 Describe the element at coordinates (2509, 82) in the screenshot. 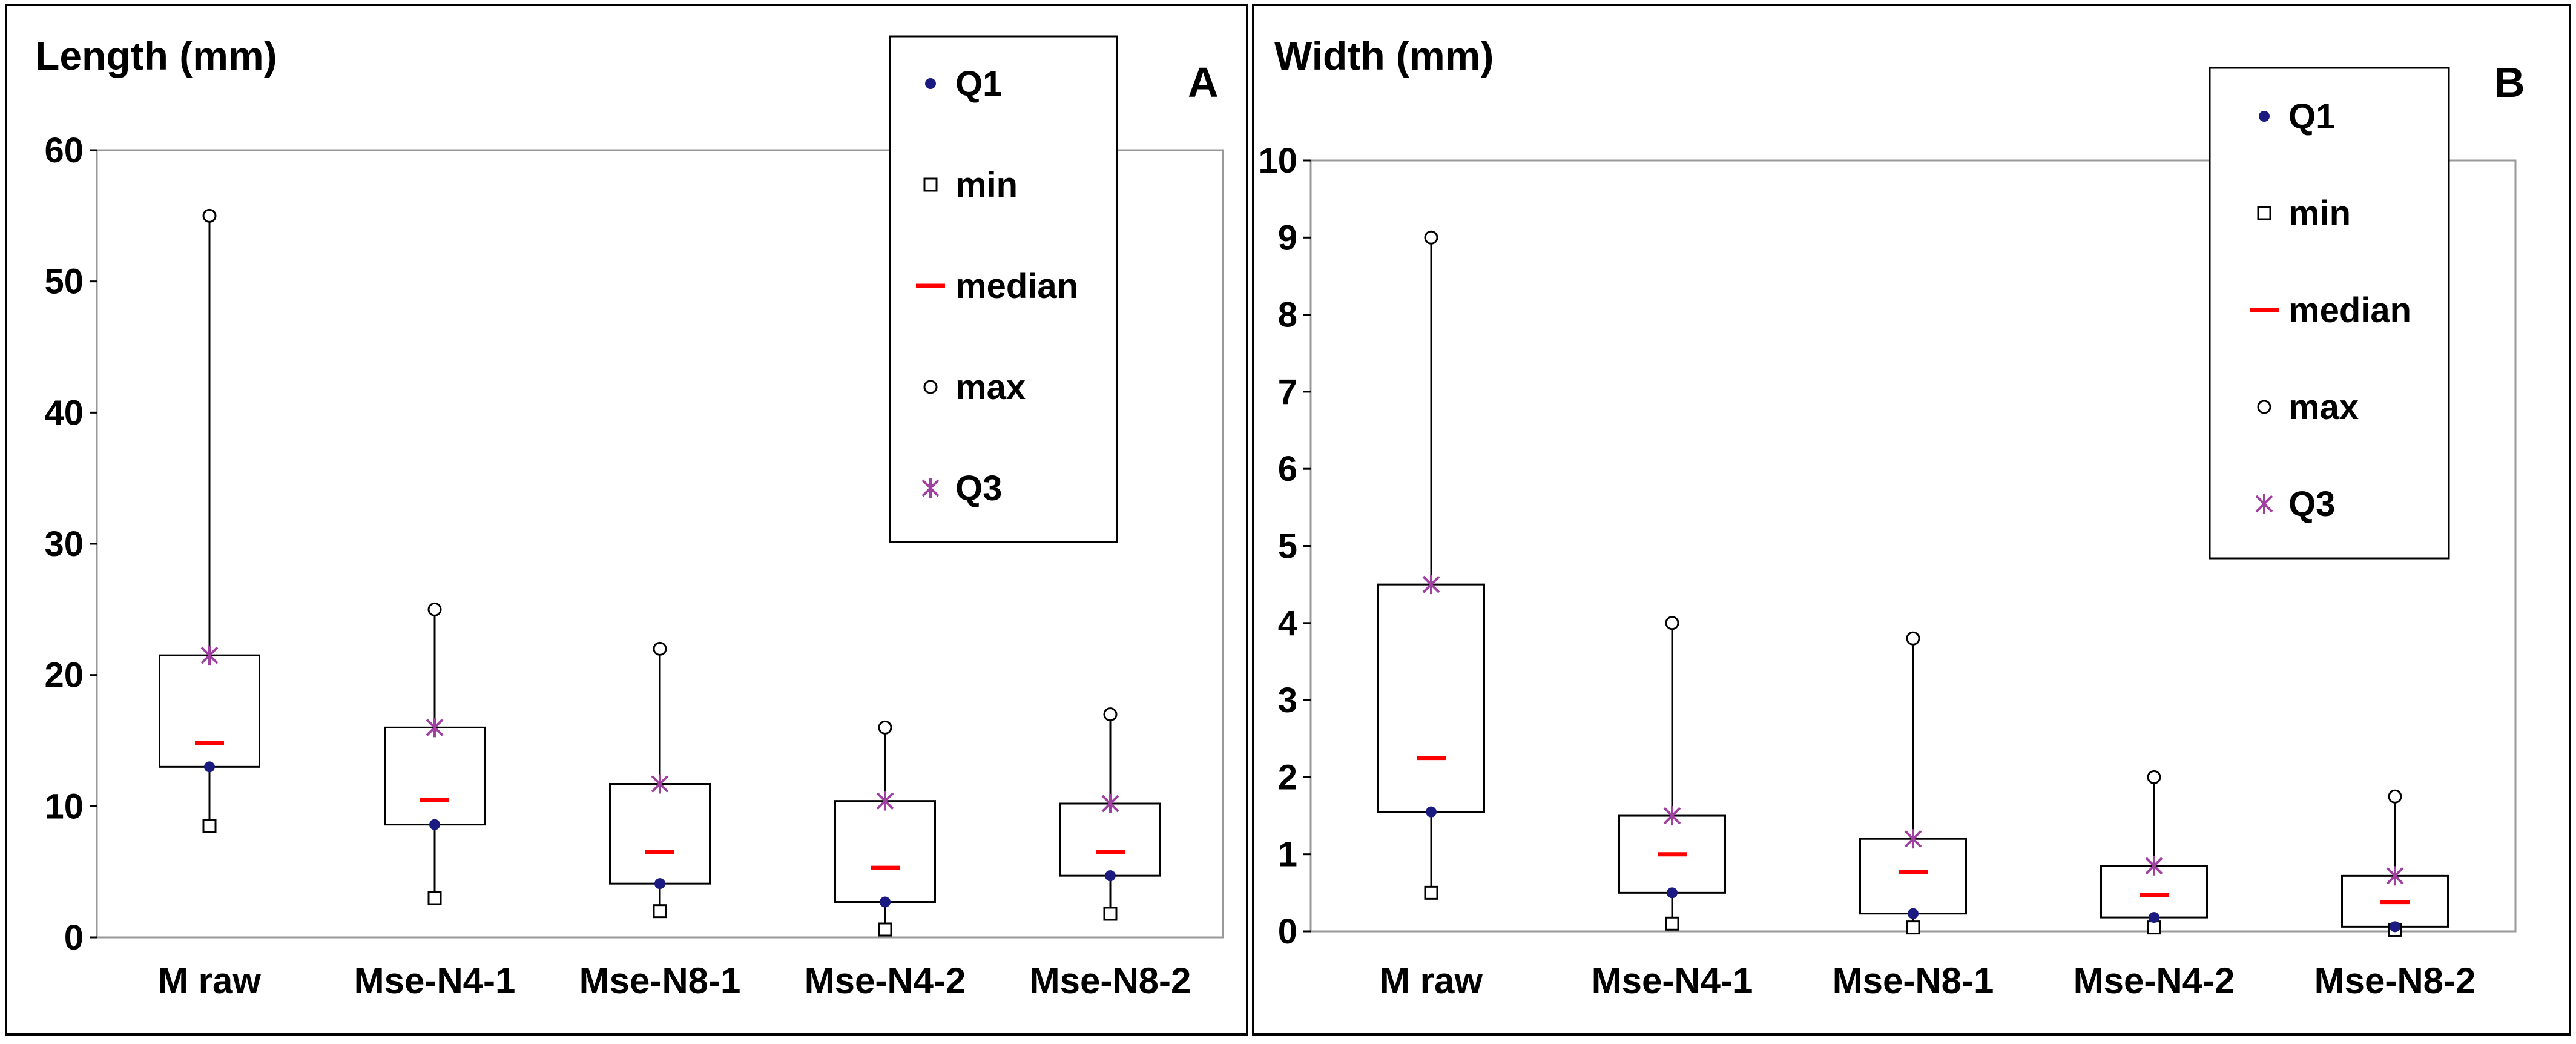

I see `panel-b-label: B` at that location.